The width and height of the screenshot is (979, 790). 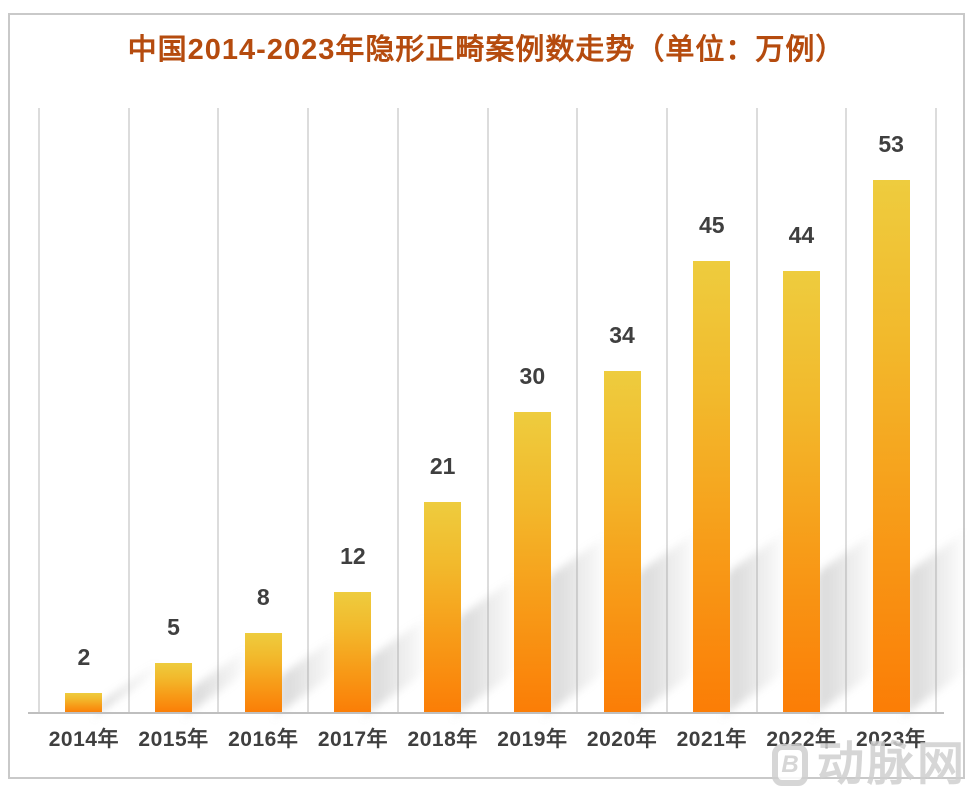 What do you see at coordinates (353, 556) in the screenshot?
I see `bar-value-label: 12` at bounding box center [353, 556].